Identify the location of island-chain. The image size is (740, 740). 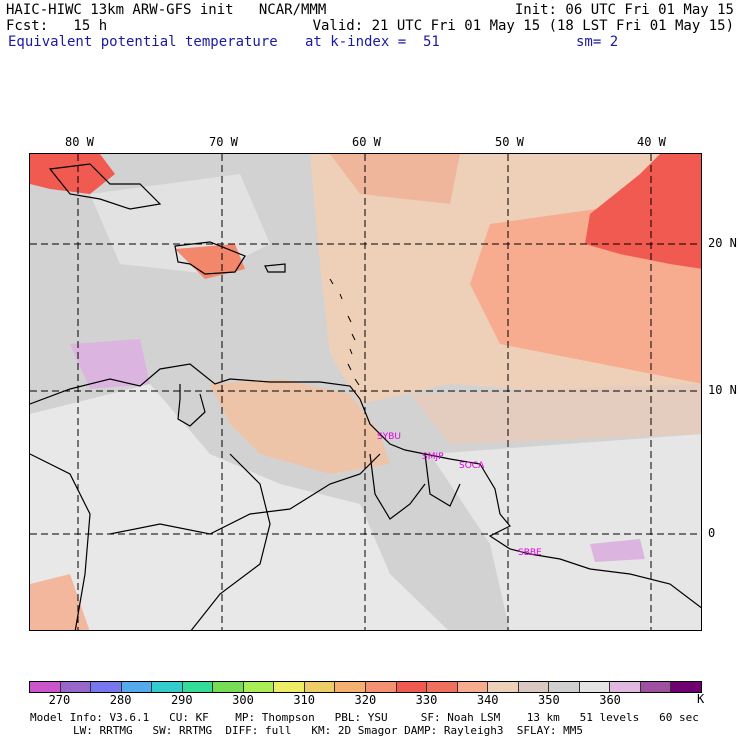
(344, 332).